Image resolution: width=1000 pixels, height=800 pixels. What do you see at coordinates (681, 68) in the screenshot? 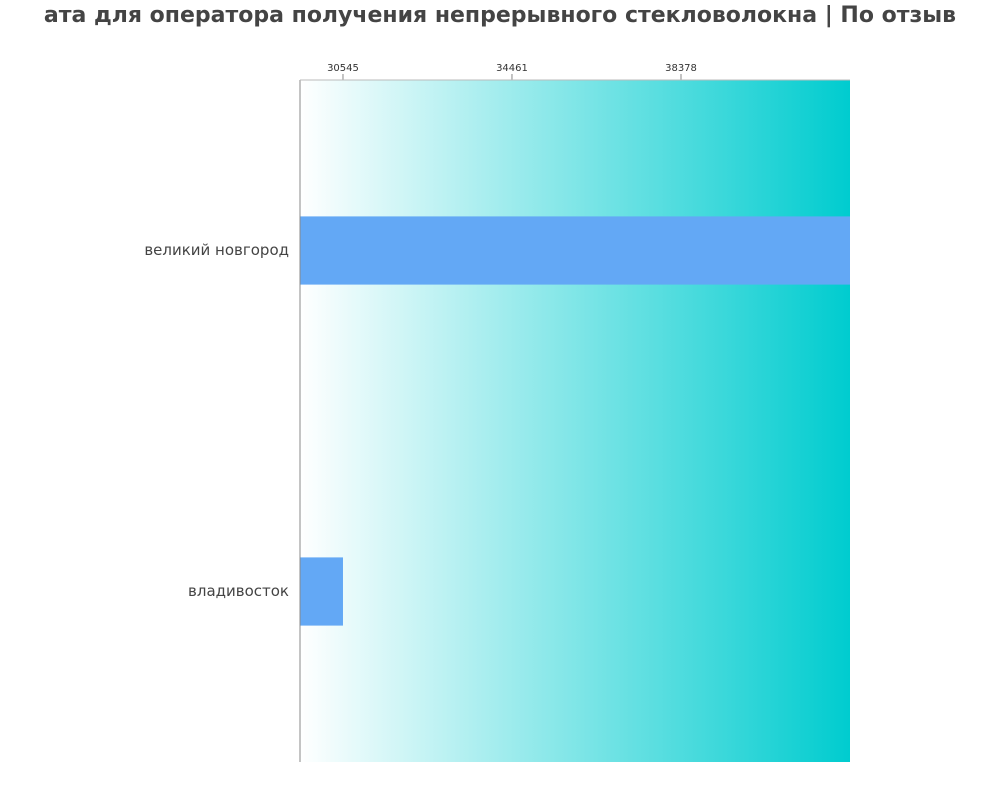
I see `x-tick-label: 38378` at bounding box center [681, 68].